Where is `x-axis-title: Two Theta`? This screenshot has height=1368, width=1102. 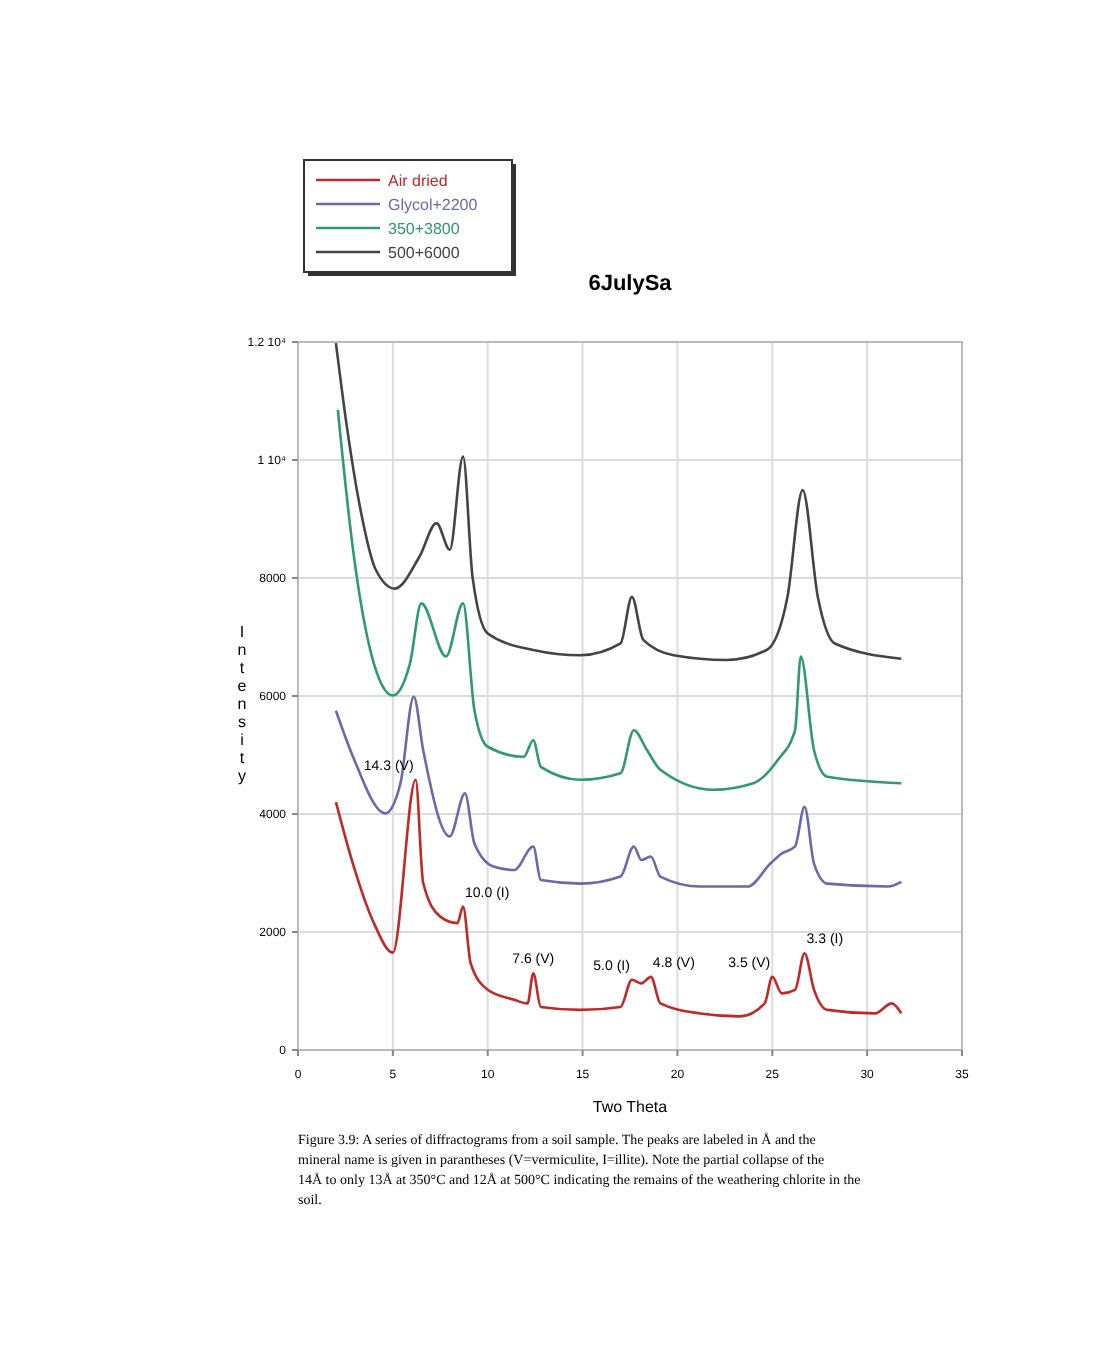
x-axis-title: Two Theta is located at coordinates (630, 1107).